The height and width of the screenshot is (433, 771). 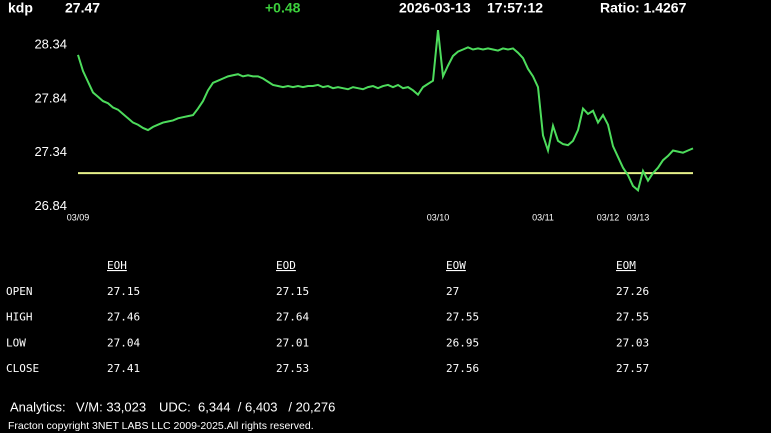 What do you see at coordinates (19, 291) in the screenshot?
I see `row-label: OPEN` at bounding box center [19, 291].